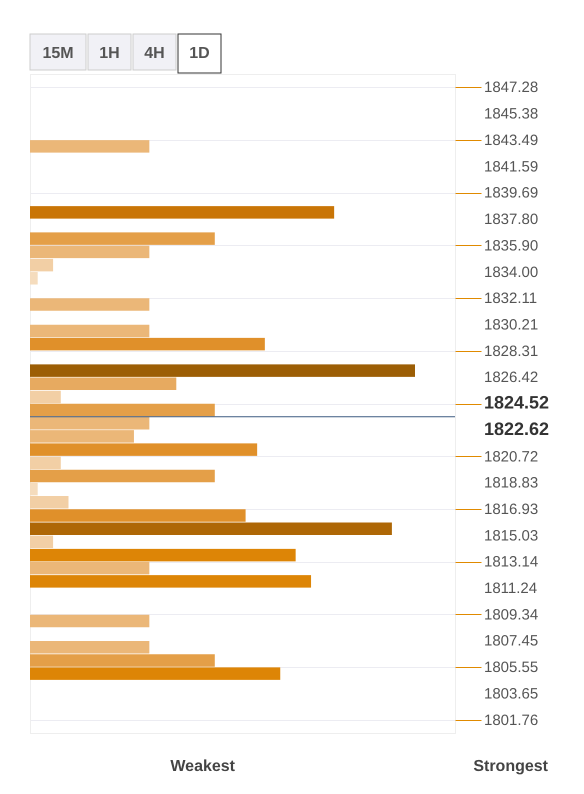 The width and height of the screenshot is (584, 794). Describe the element at coordinates (109, 53) in the screenshot. I see `text: 1H` at that location.